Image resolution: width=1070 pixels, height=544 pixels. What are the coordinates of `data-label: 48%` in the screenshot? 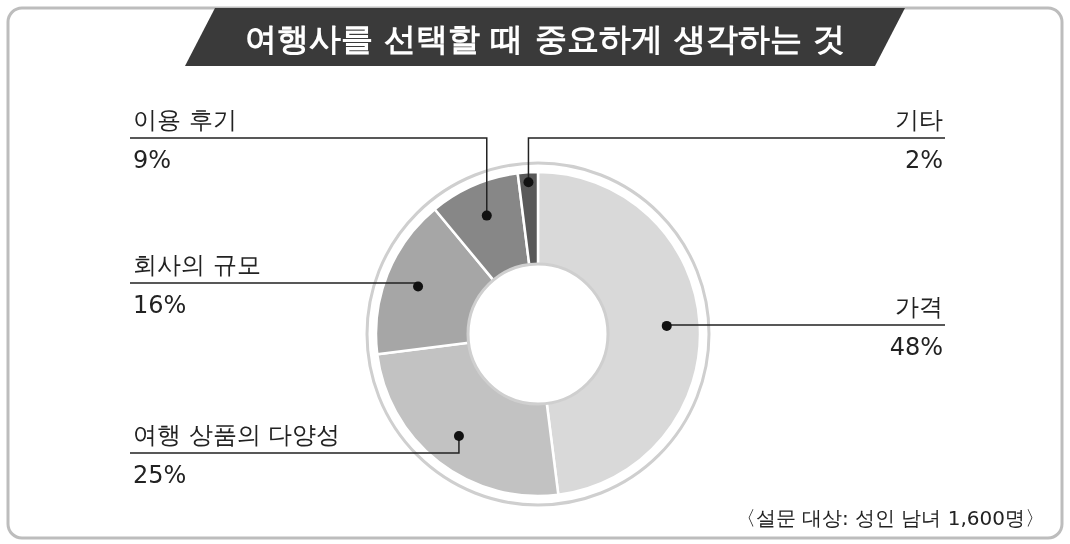 It's located at (916, 347).